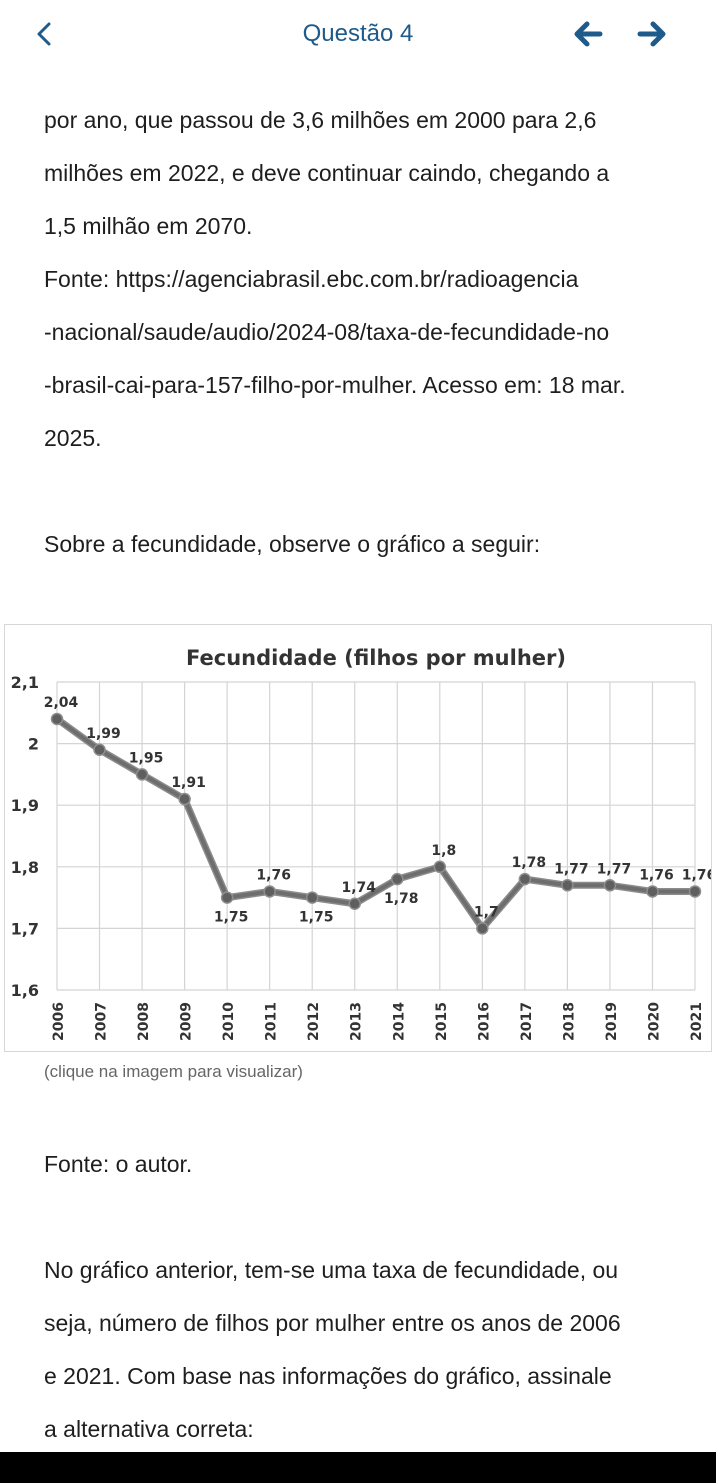 The height and width of the screenshot is (1483, 716). Describe the element at coordinates (59, 1021) in the screenshot. I see `x-tick-label: 2006` at that location.